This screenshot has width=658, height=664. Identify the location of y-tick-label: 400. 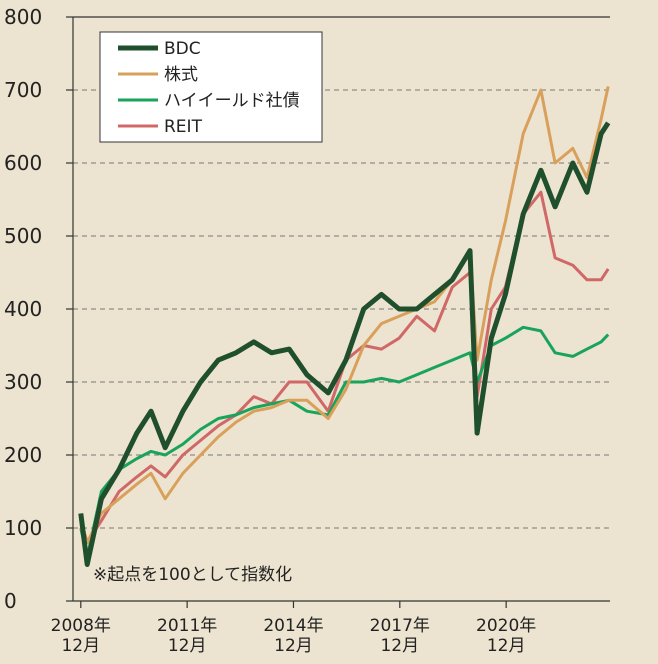
(23, 309).